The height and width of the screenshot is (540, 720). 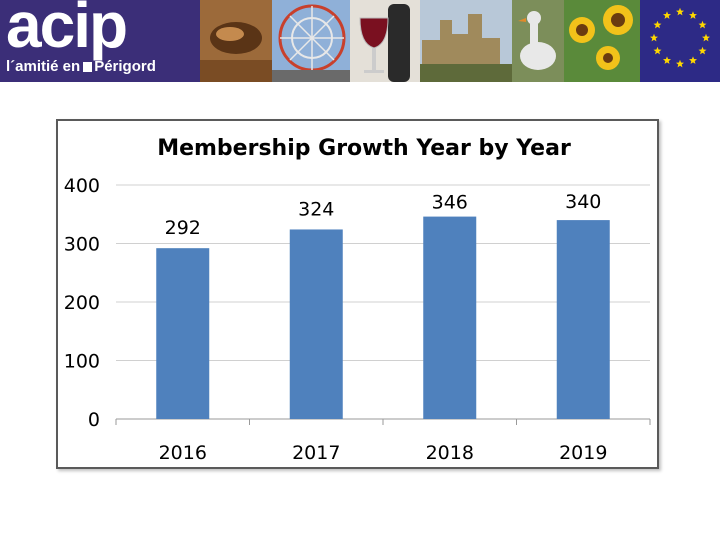 I want to click on data-label: 292, so click(x=183, y=228).